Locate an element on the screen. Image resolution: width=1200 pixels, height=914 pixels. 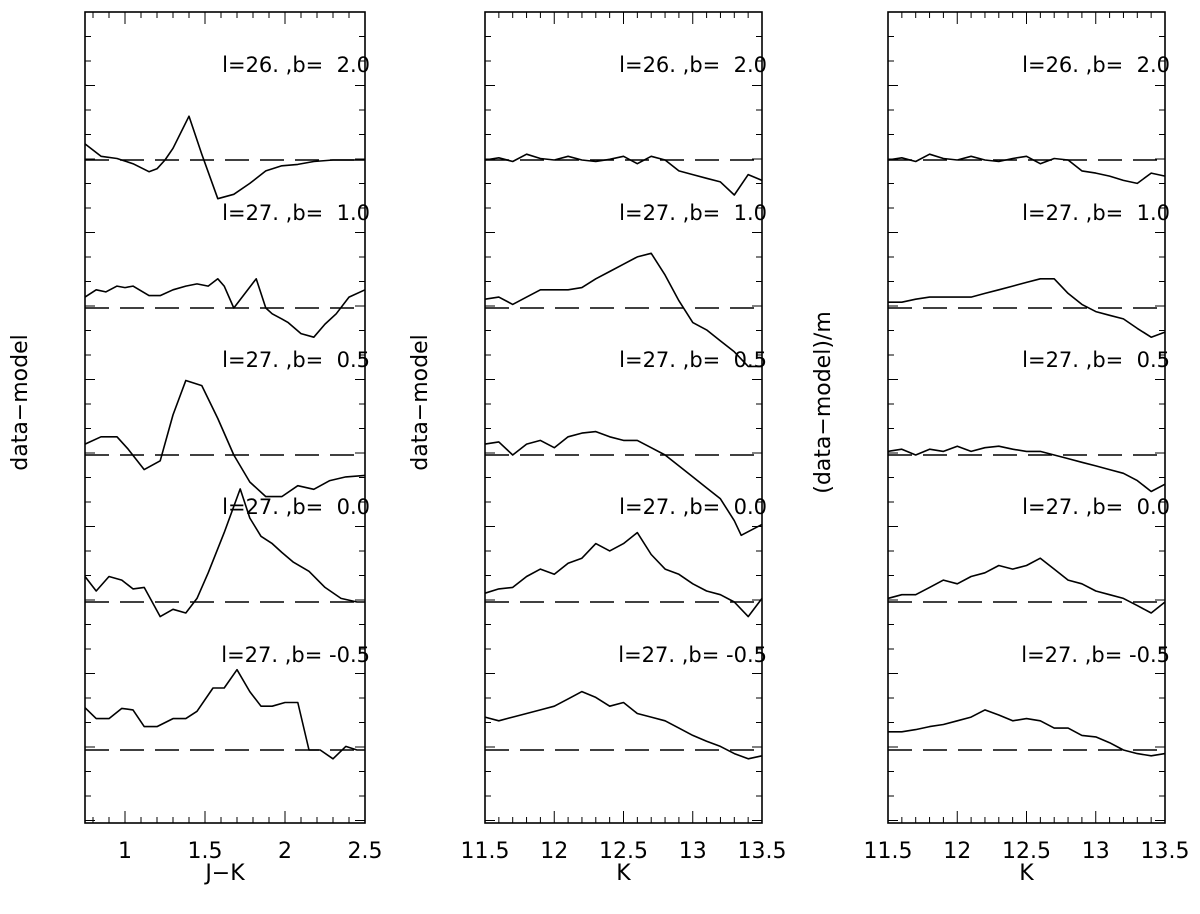
x-axis-label: J−K is located at coordinates (224, 873).